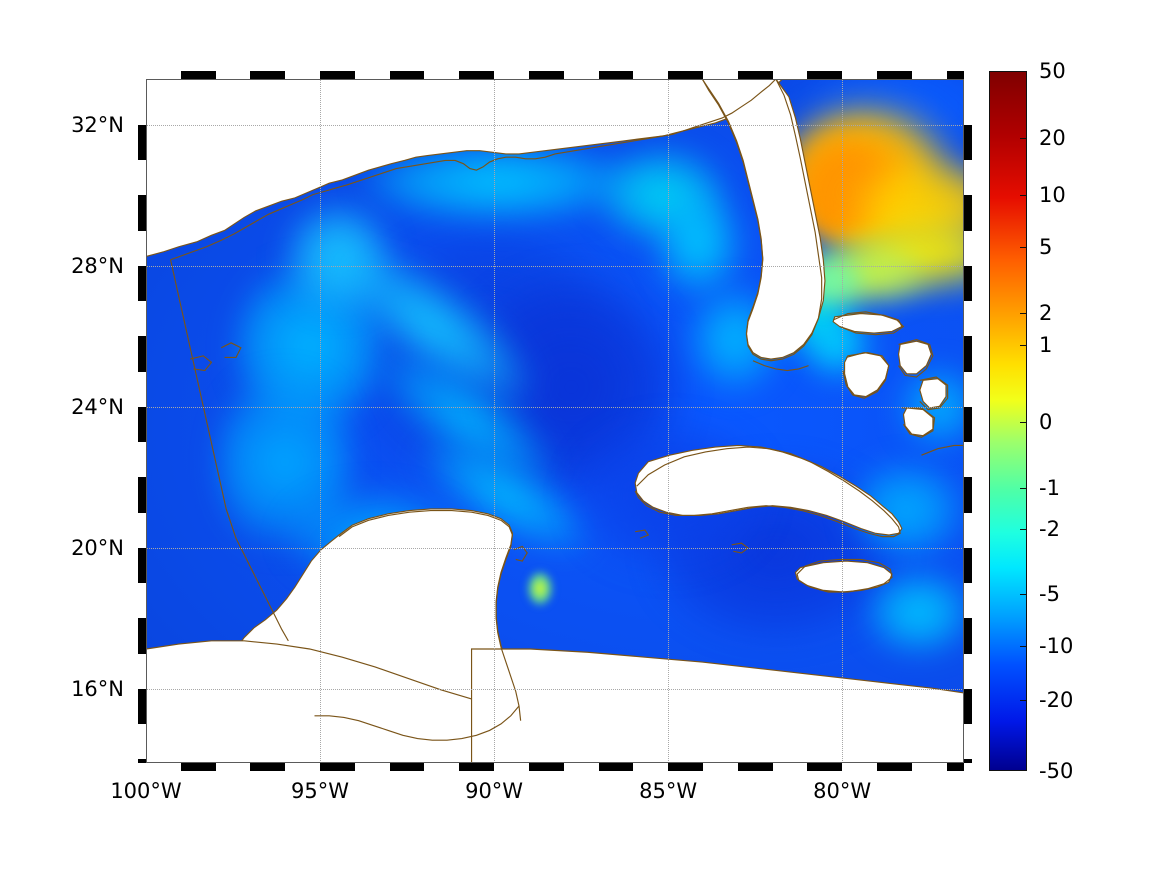 The width and height of the screenshot is (1167, 875). Describe the element at coordinates (718, 706) in the screenshot. I see `no-data-mask-southeast` at that location.